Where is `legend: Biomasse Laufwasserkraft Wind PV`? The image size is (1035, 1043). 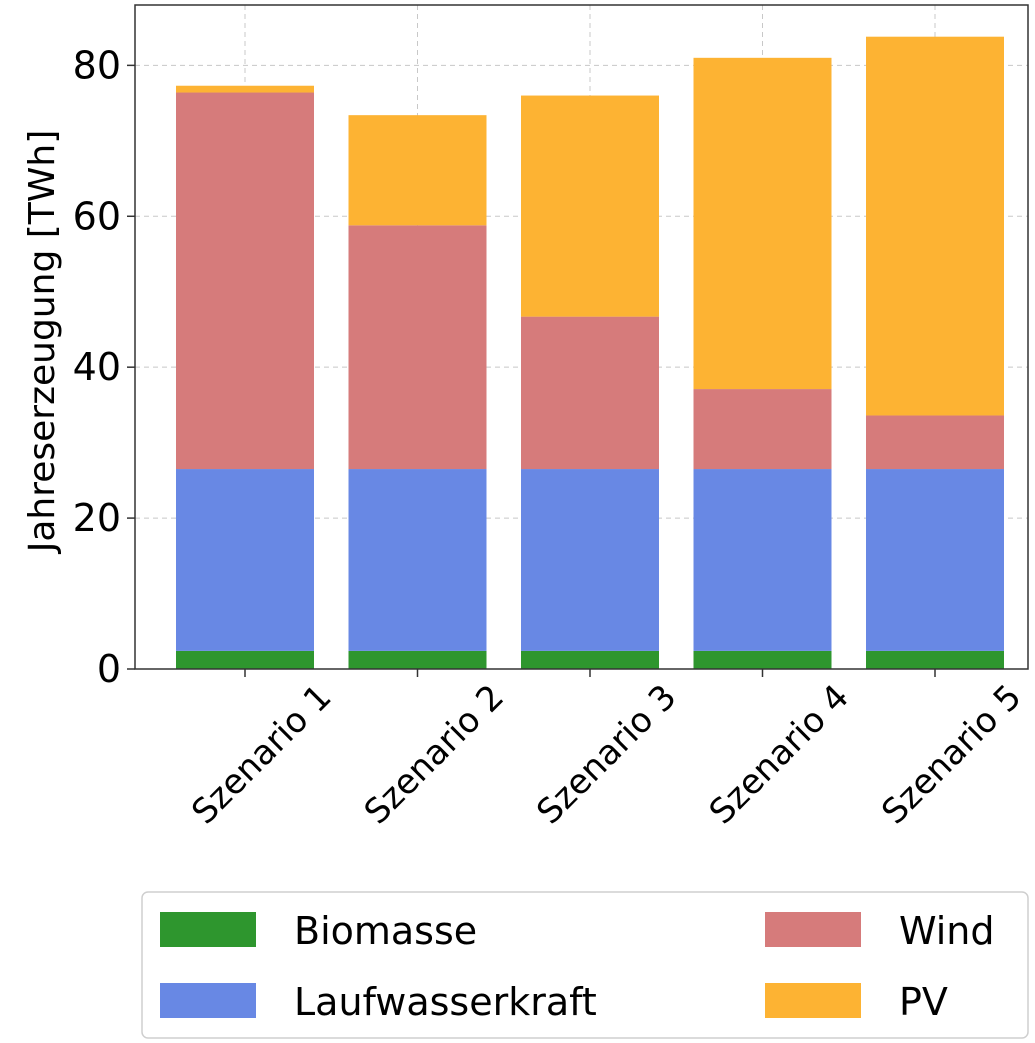
legend: Biomasse Laufwasserkraft Wind PV is located at coordinates (585, 965).